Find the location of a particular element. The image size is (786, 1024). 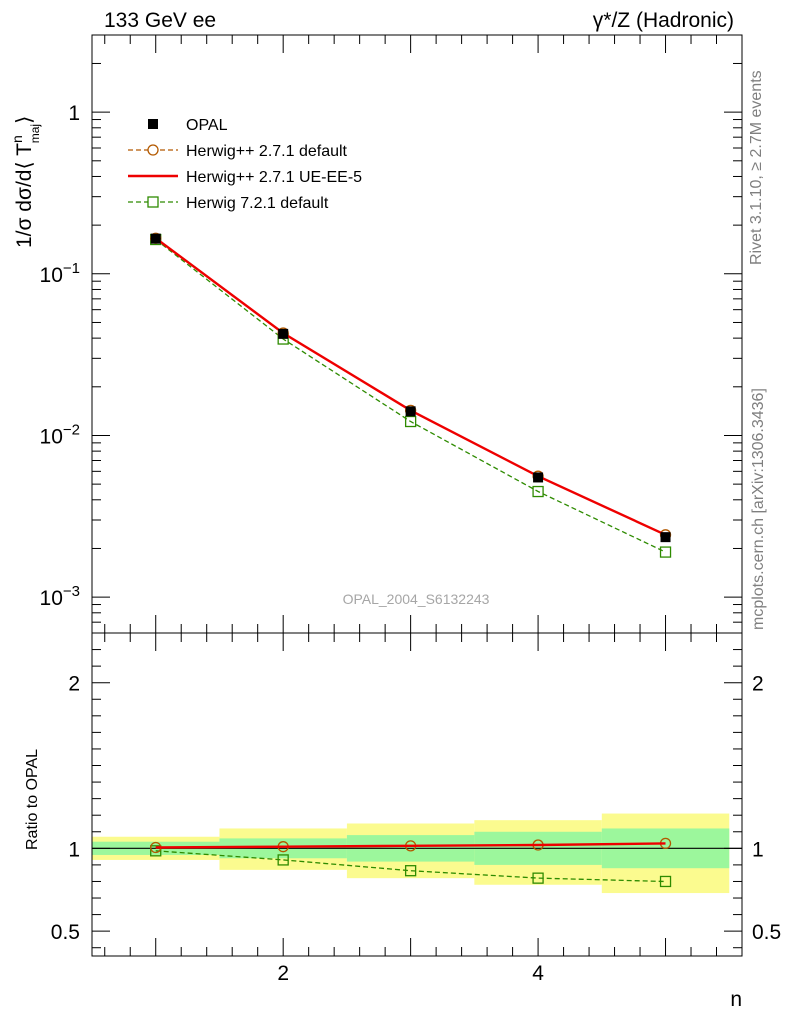

ratio-y-tick-label-right: 0.5 is located at coordinates (766, 932).